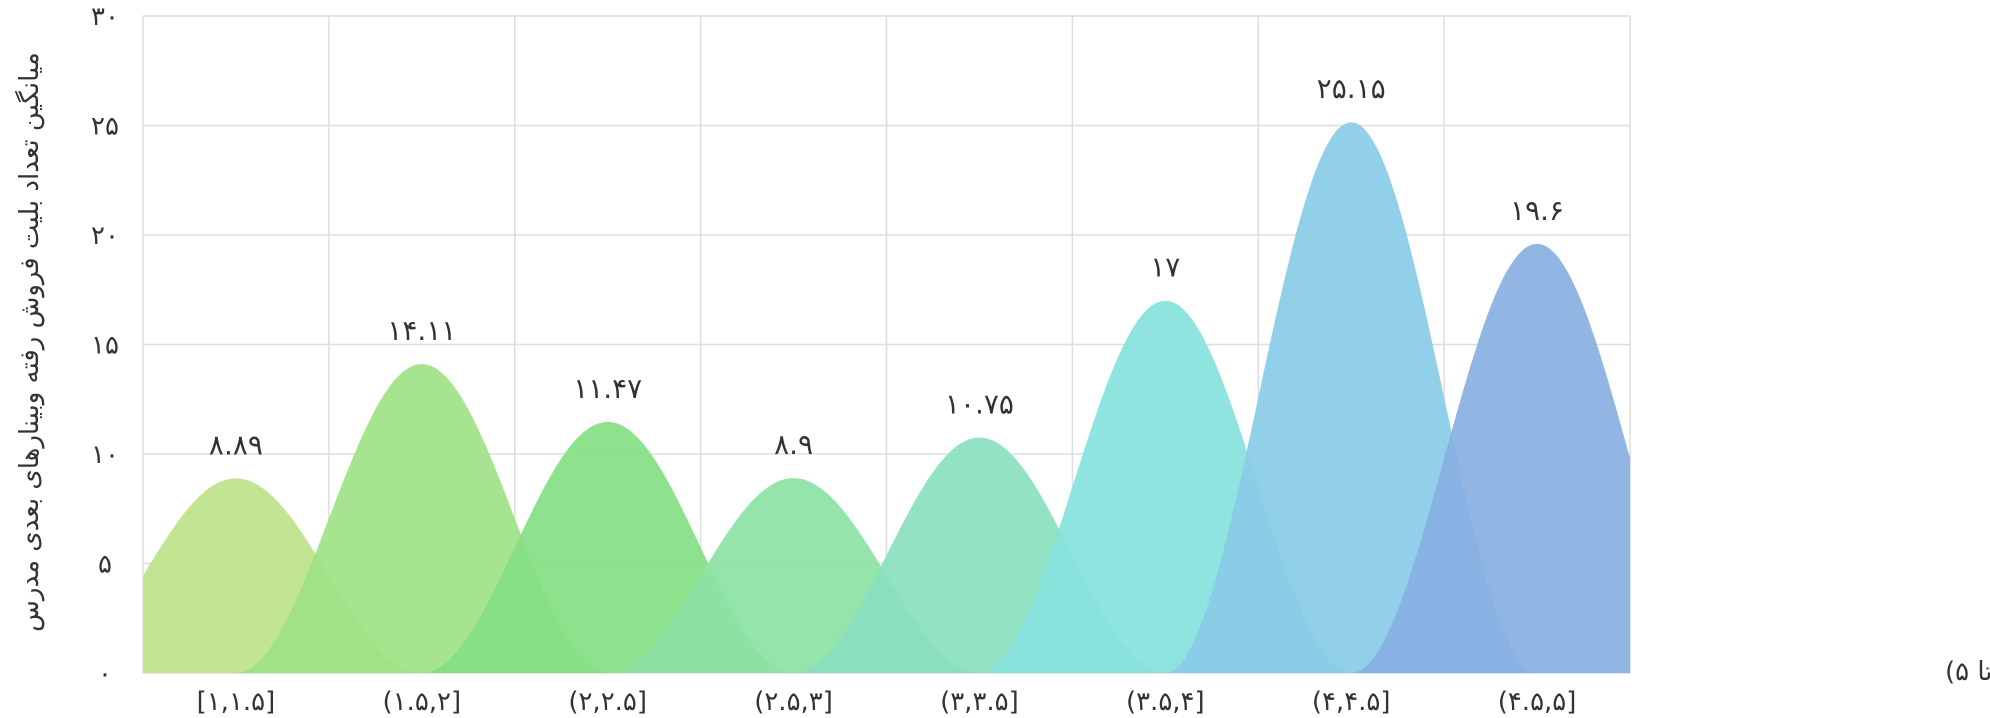 This screenshot has width=1990, height=718. What do you see at coordinates (793, 444) in the screenshot?
I see `data-label: ۸.۹` at bounding box center [793, 444].